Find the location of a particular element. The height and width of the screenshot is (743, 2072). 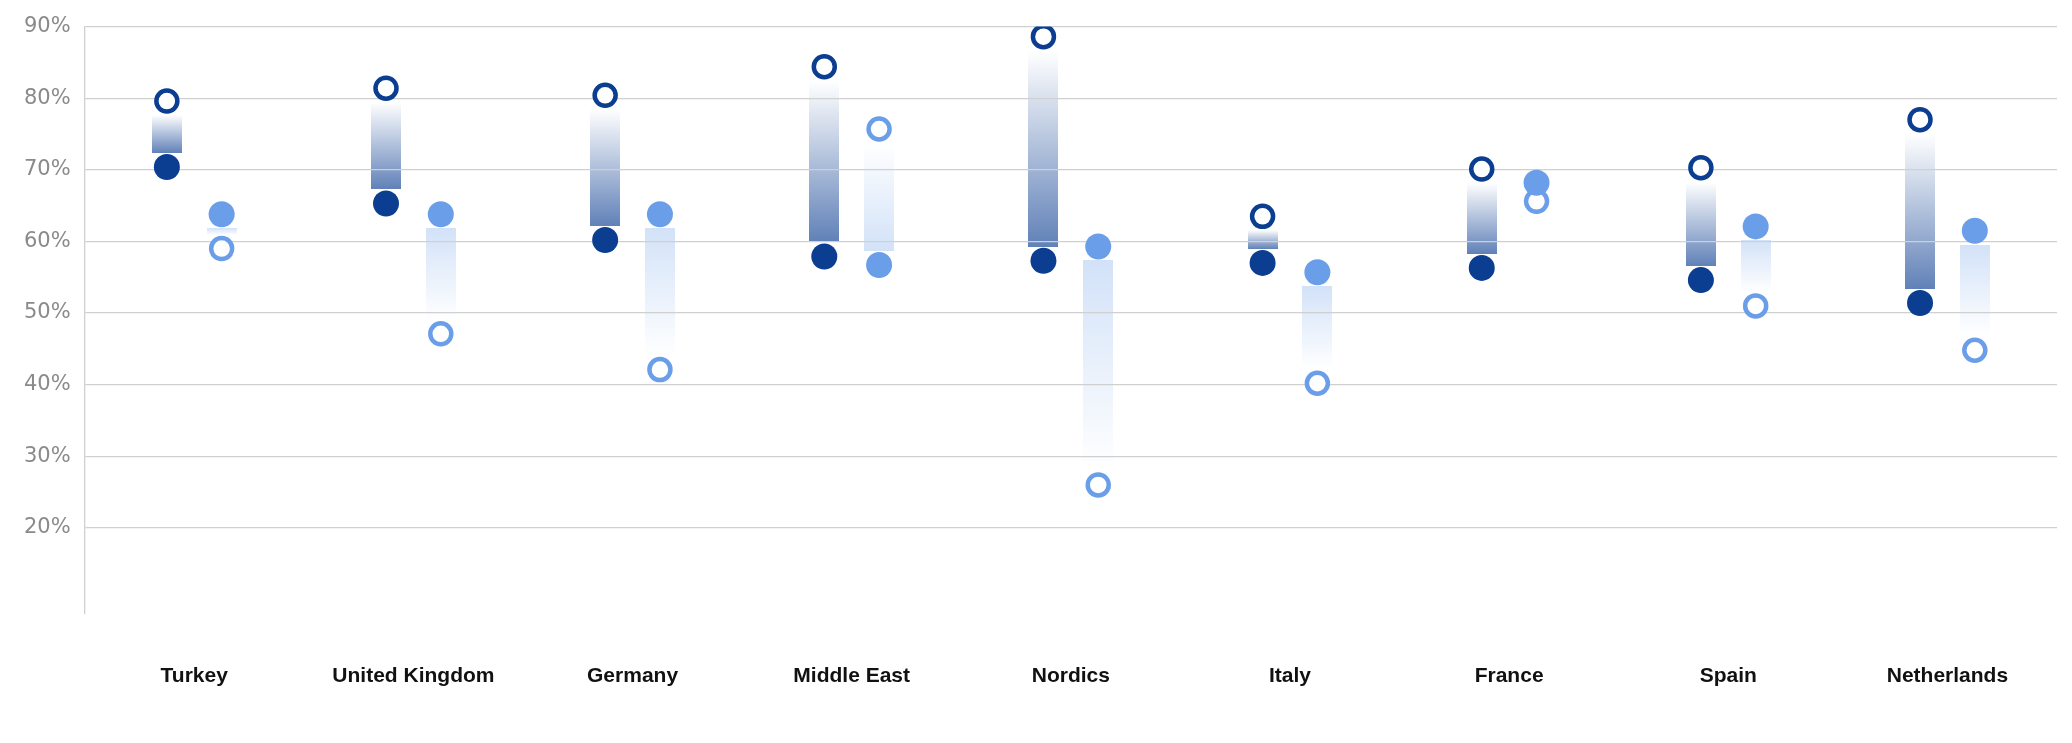

y-tick-label: 30% is located at coordinates (47, 454).